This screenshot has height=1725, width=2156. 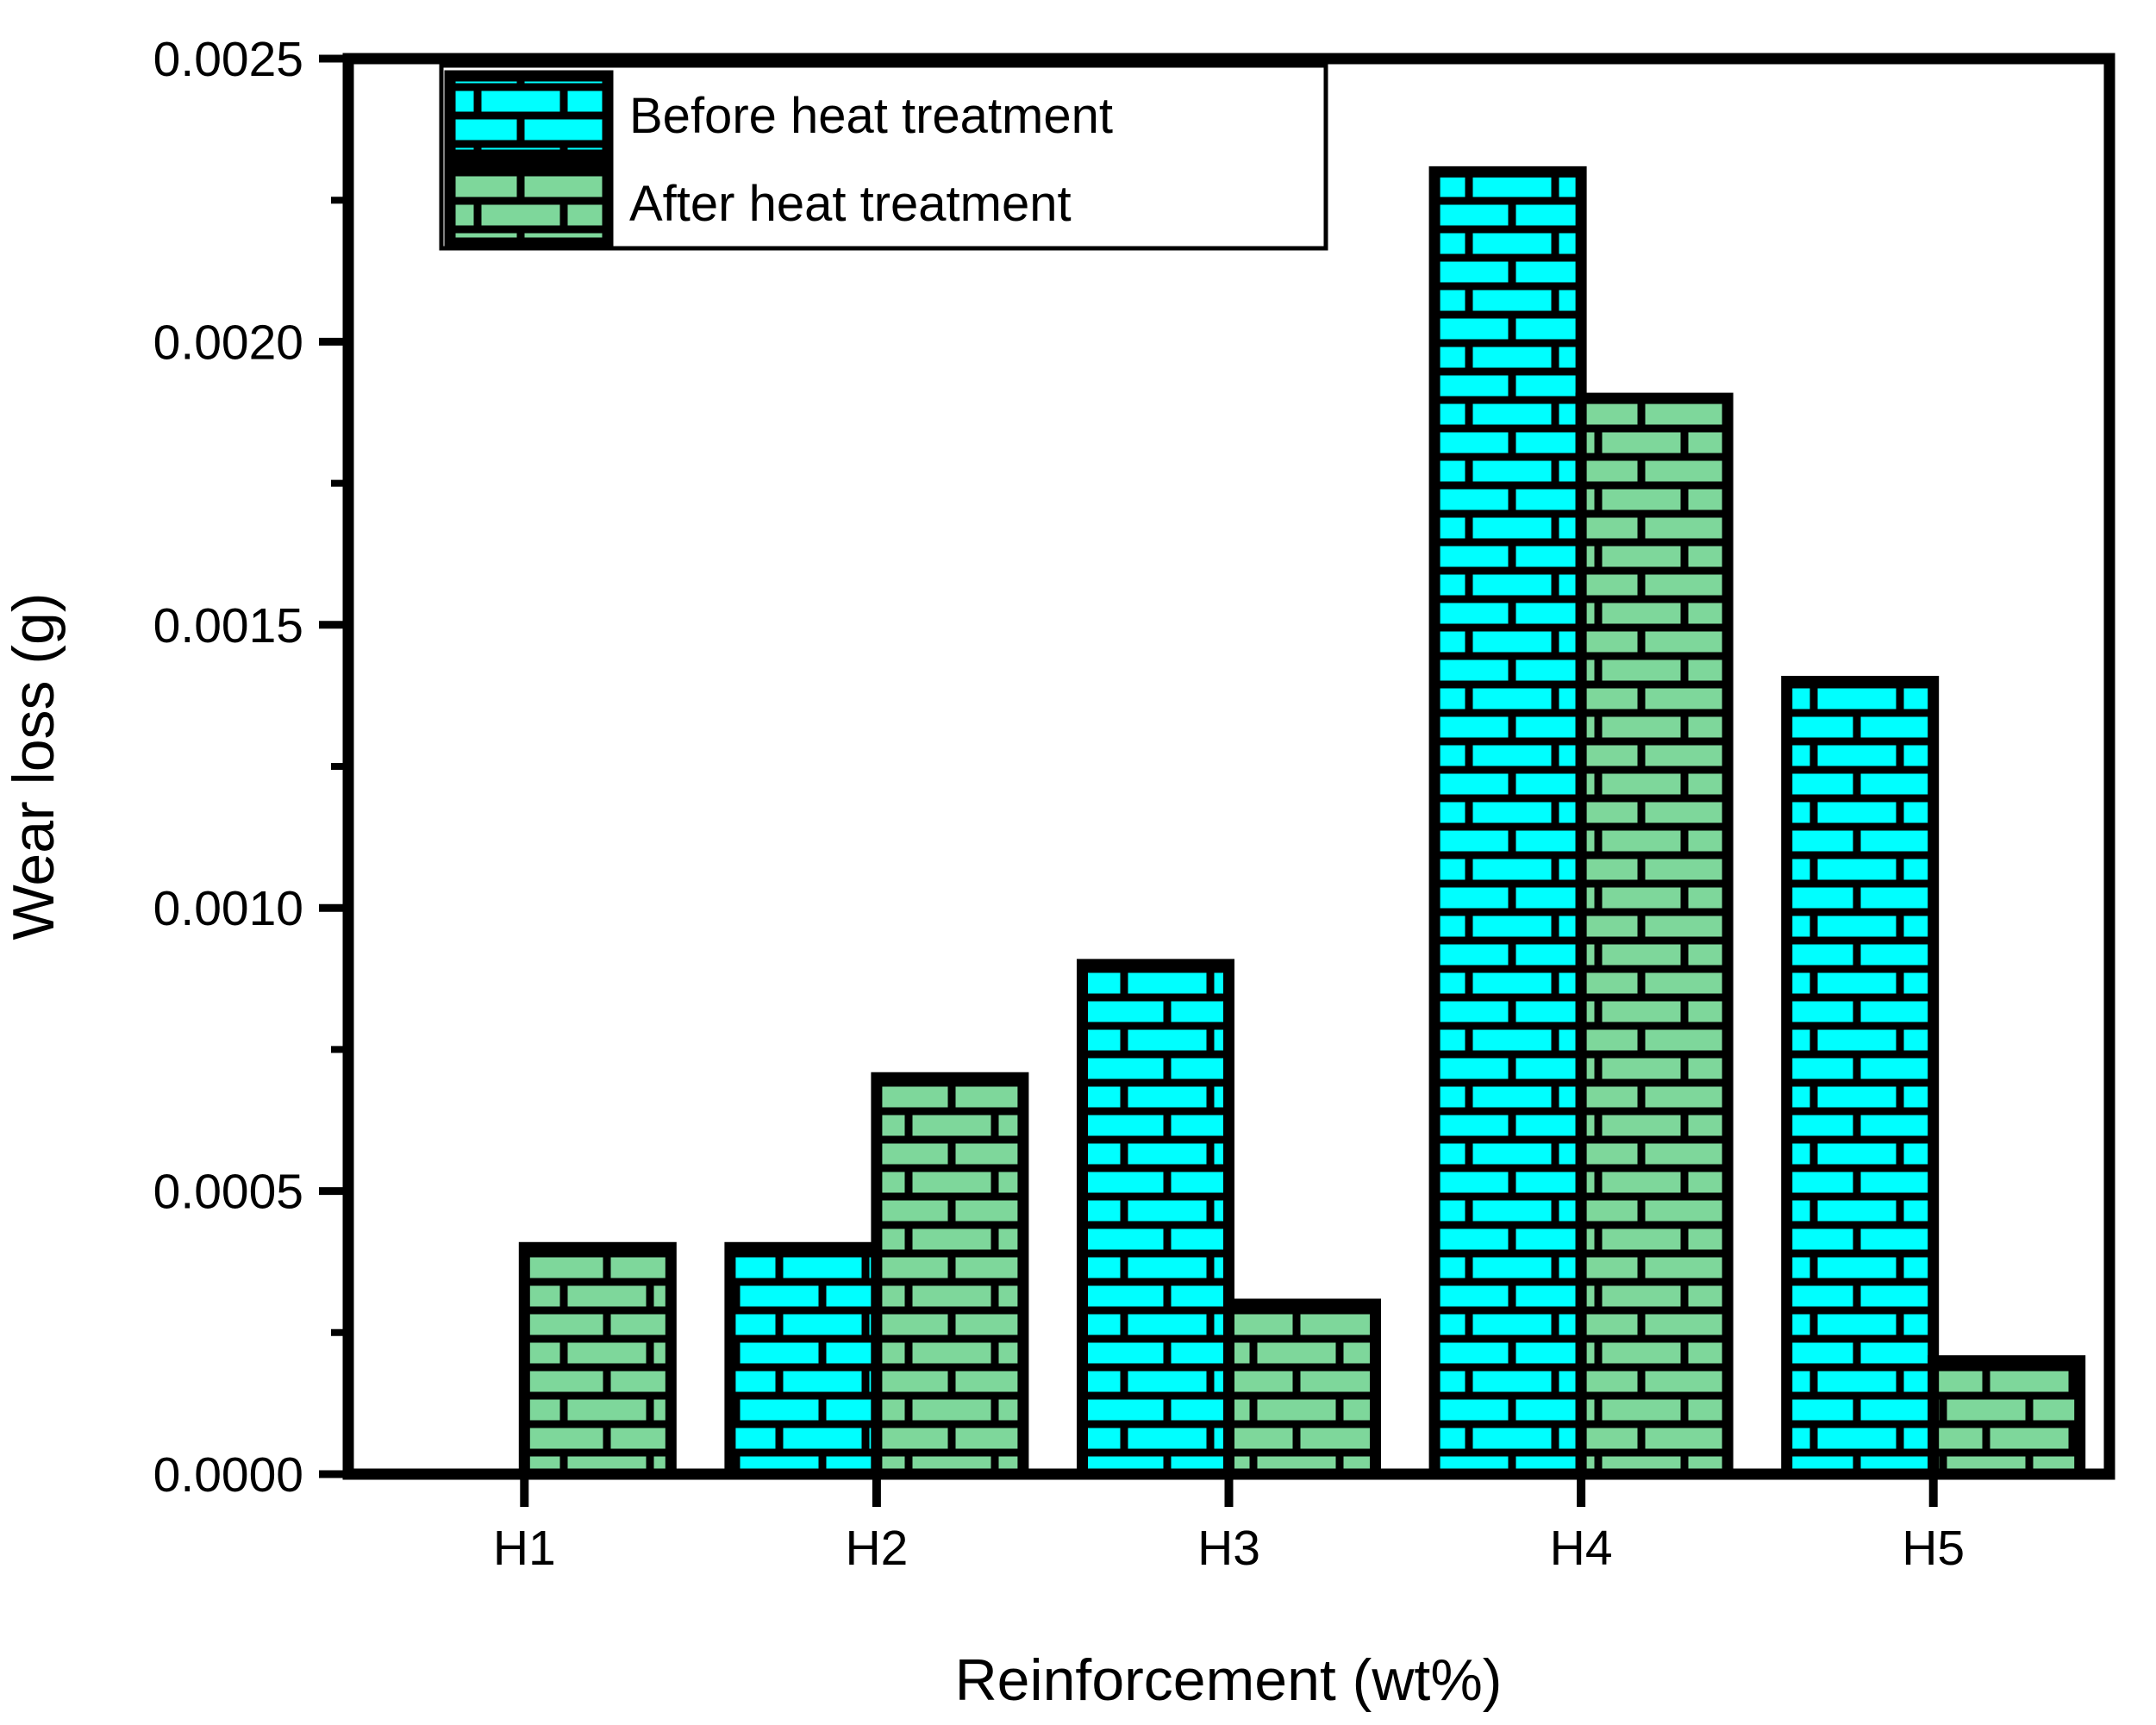 I want to click on bar-H3-after, so click(x=1302, y=1389).